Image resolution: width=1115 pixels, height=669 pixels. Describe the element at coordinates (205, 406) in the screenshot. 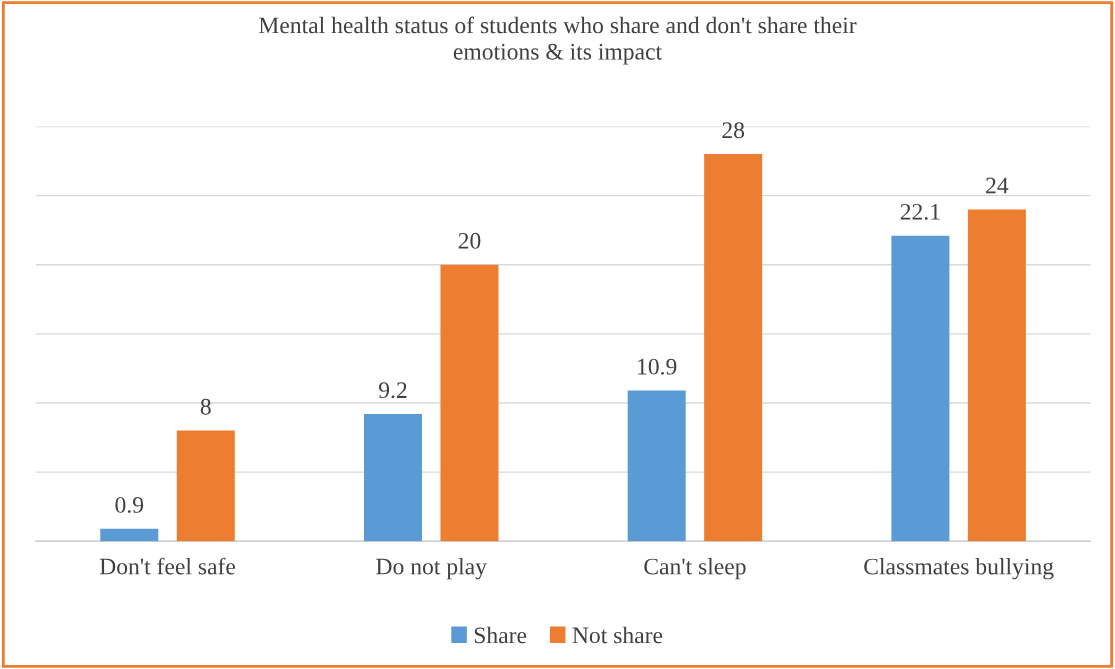

I see `data-label: 8` at that location.